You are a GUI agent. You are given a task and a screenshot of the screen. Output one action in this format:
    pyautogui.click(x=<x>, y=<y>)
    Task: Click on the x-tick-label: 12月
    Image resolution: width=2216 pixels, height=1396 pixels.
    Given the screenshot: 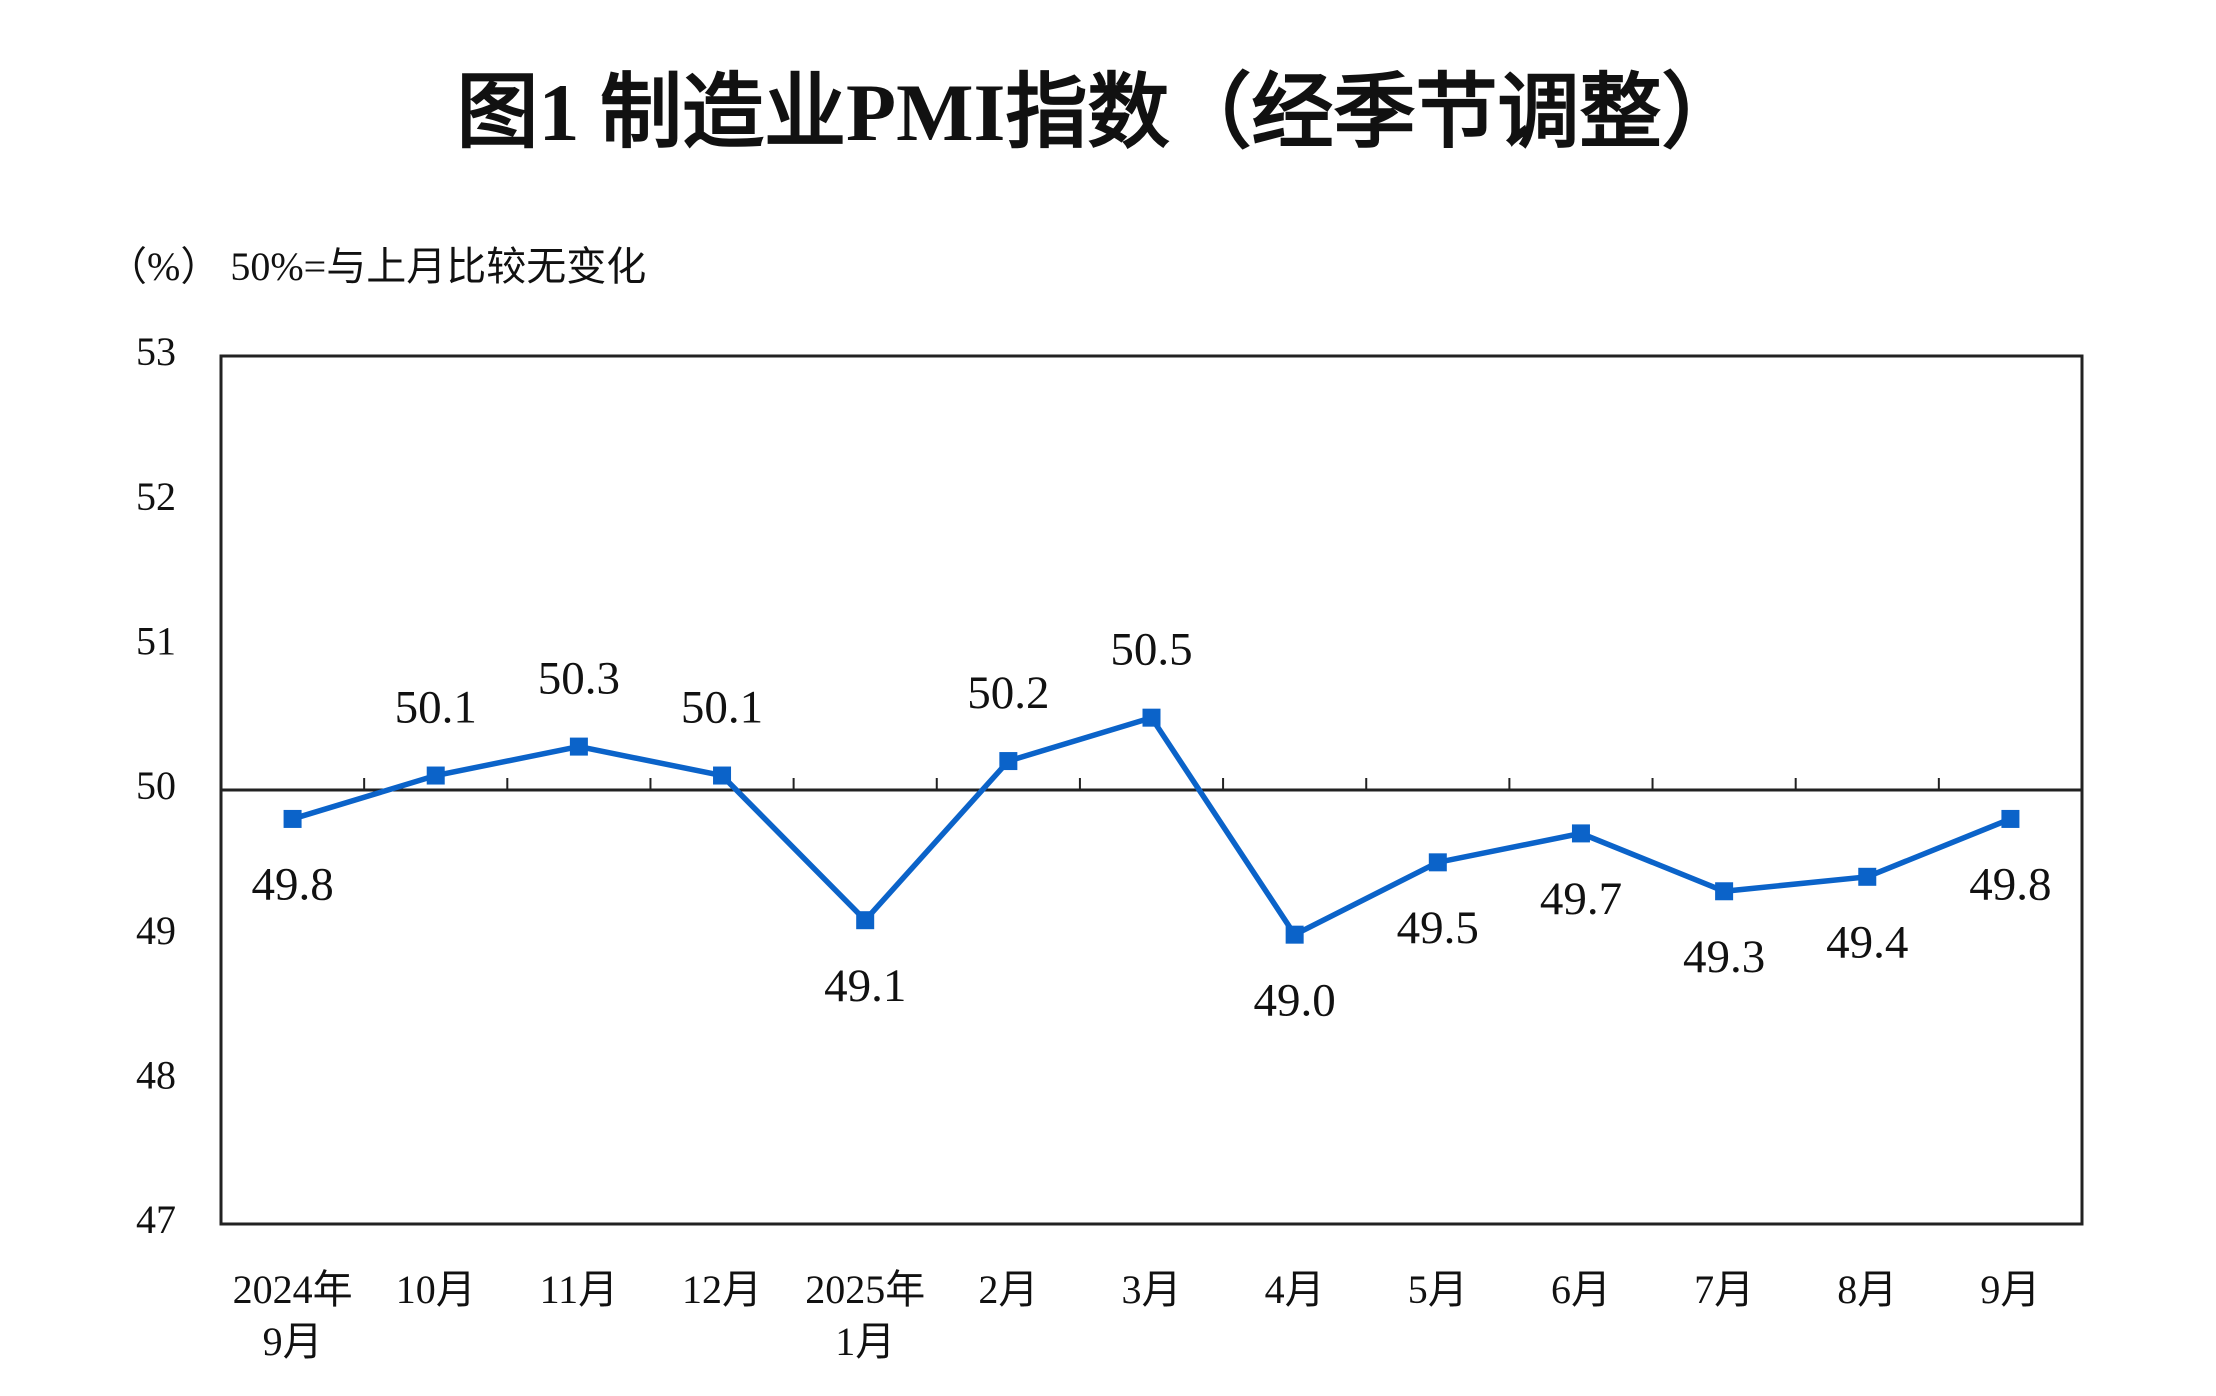 What is the action you would take?
    pyautogui.click(x=722, y=1289)
    